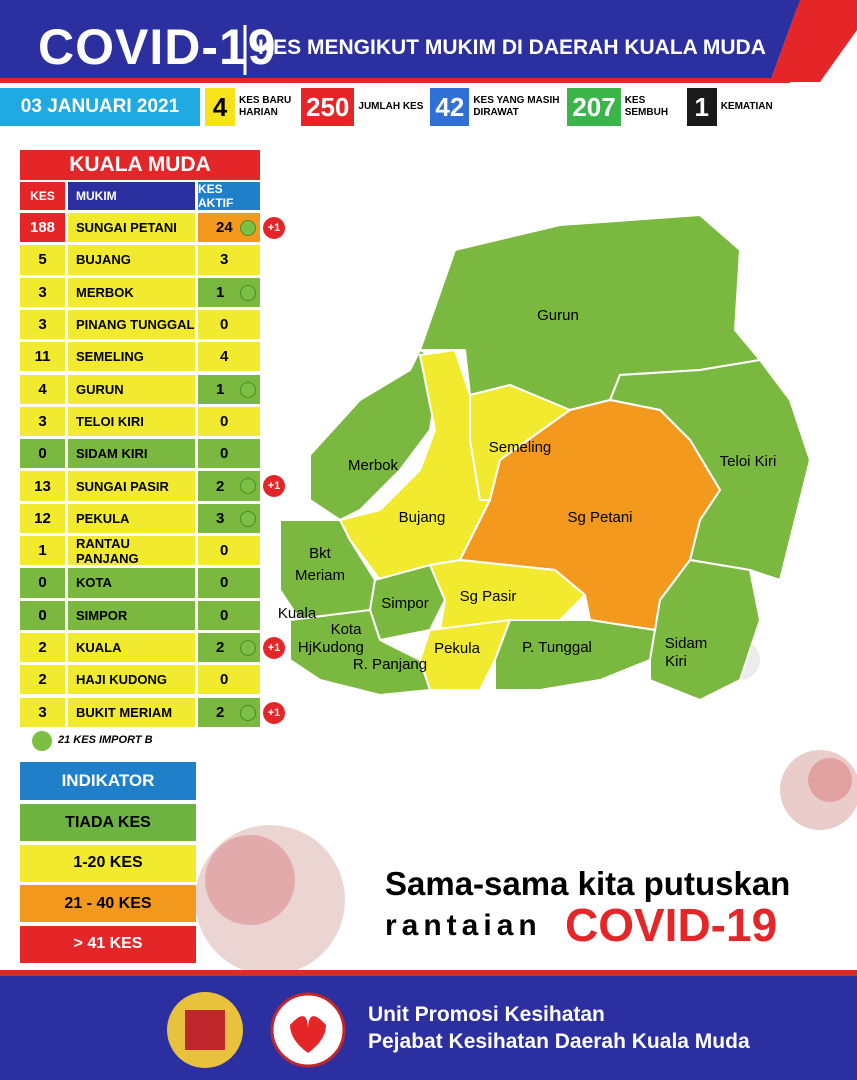 The image size is (857, 1080). What do you see at coordinates (229, 196) in the screenshot?
I see `table-header: KES AKTIF` at bounding box center [229, 196].